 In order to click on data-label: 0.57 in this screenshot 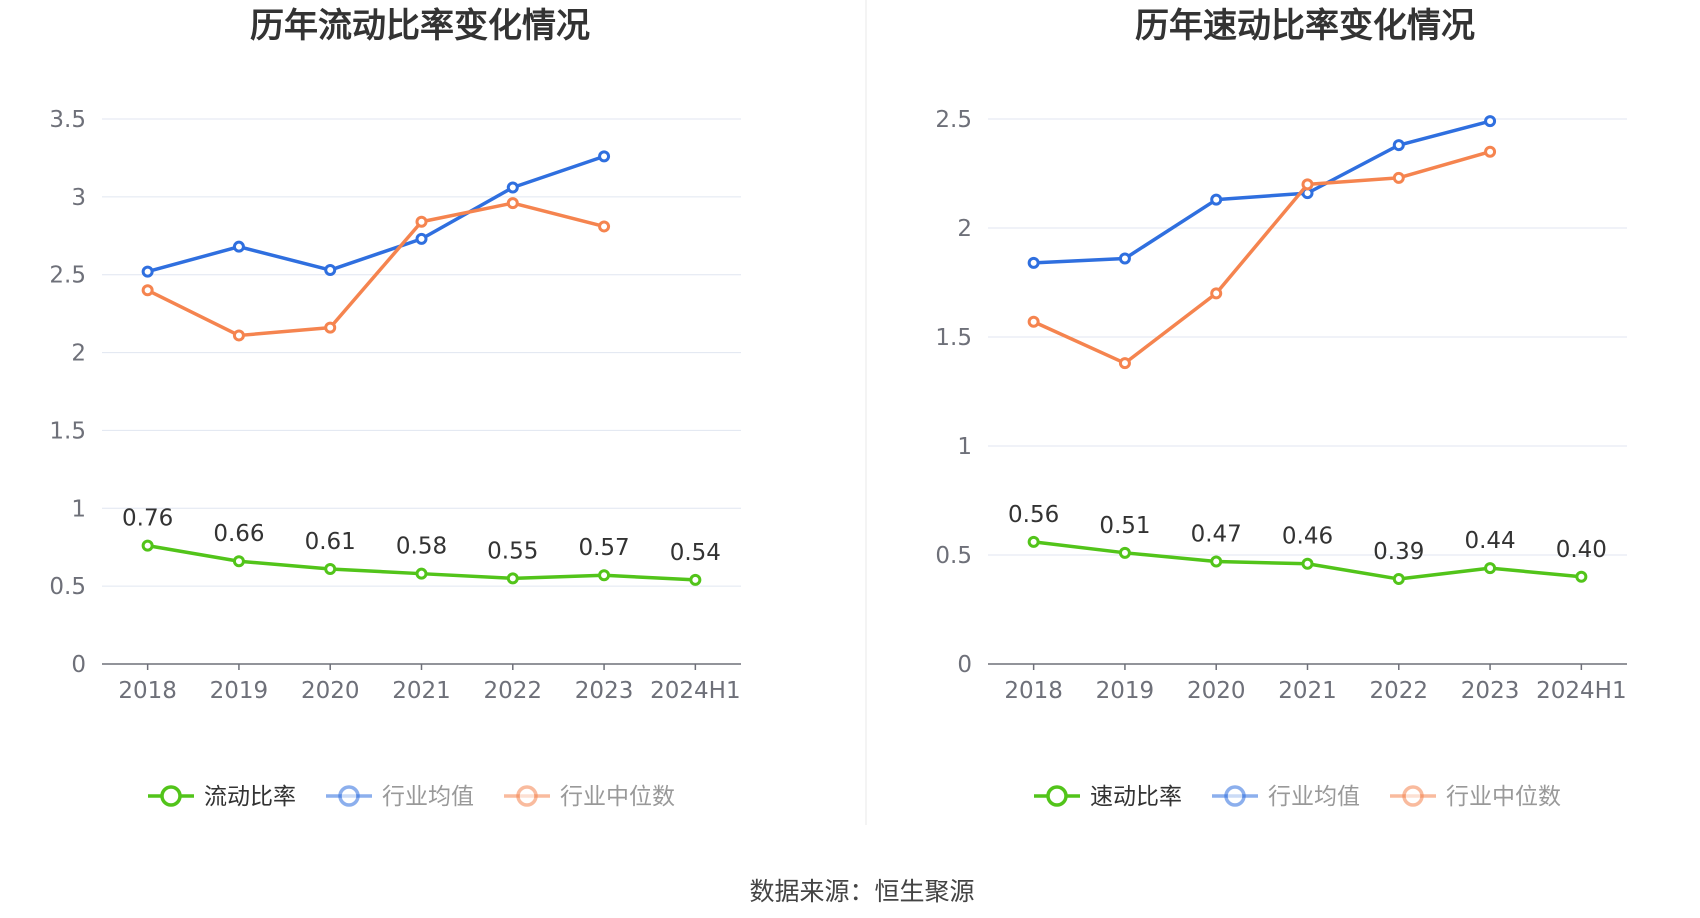, I will do `click(603, 548)`.